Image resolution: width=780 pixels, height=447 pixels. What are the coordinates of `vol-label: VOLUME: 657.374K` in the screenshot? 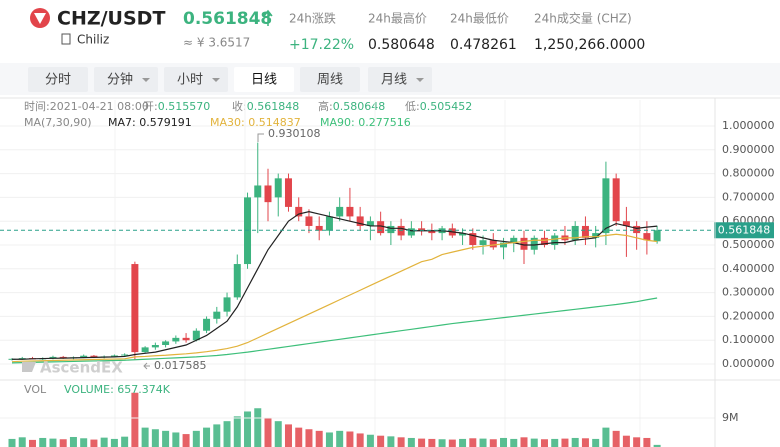 It's located at (117, 389).